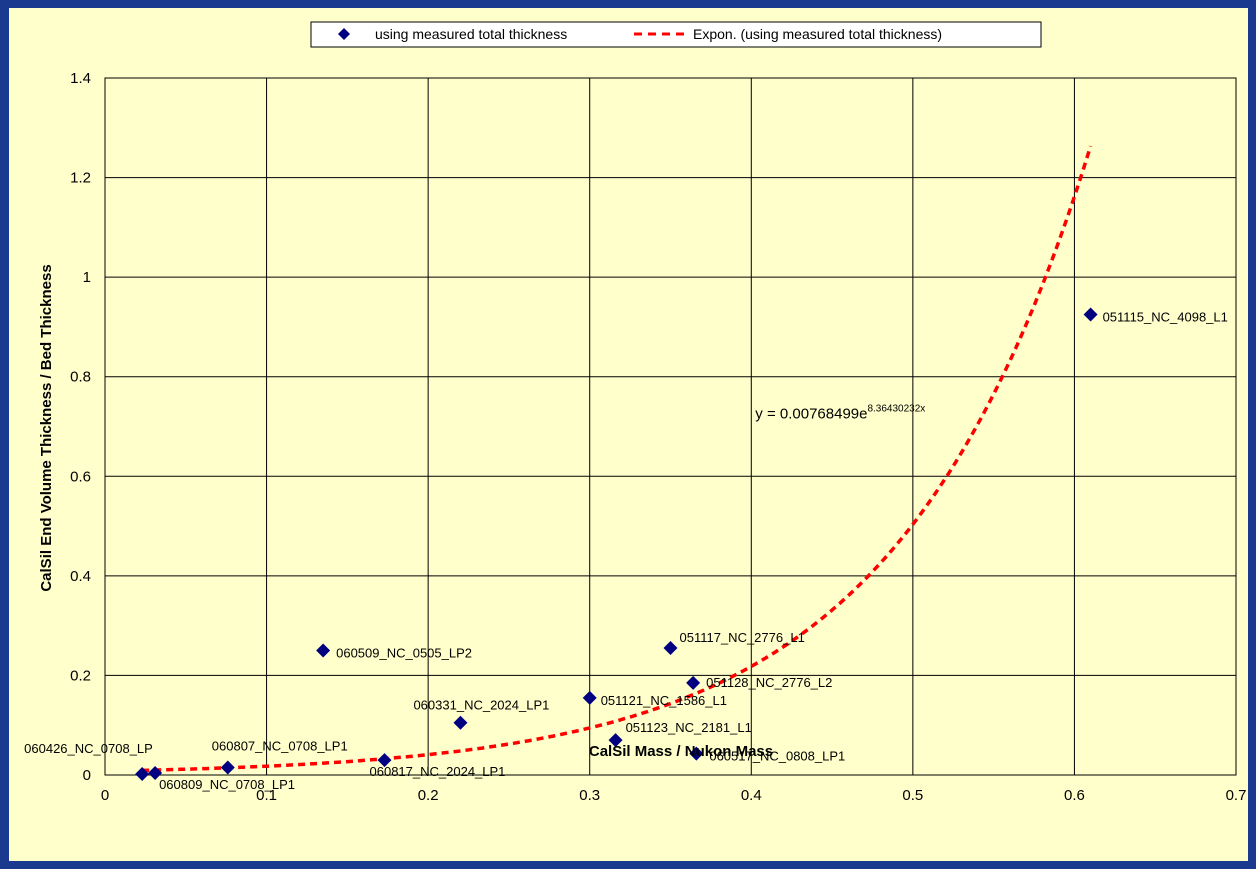 This screenshot has height=869, width=1256. I want to click on data-point-label: 060331_NC_2024_LP1, so click(481, 705).